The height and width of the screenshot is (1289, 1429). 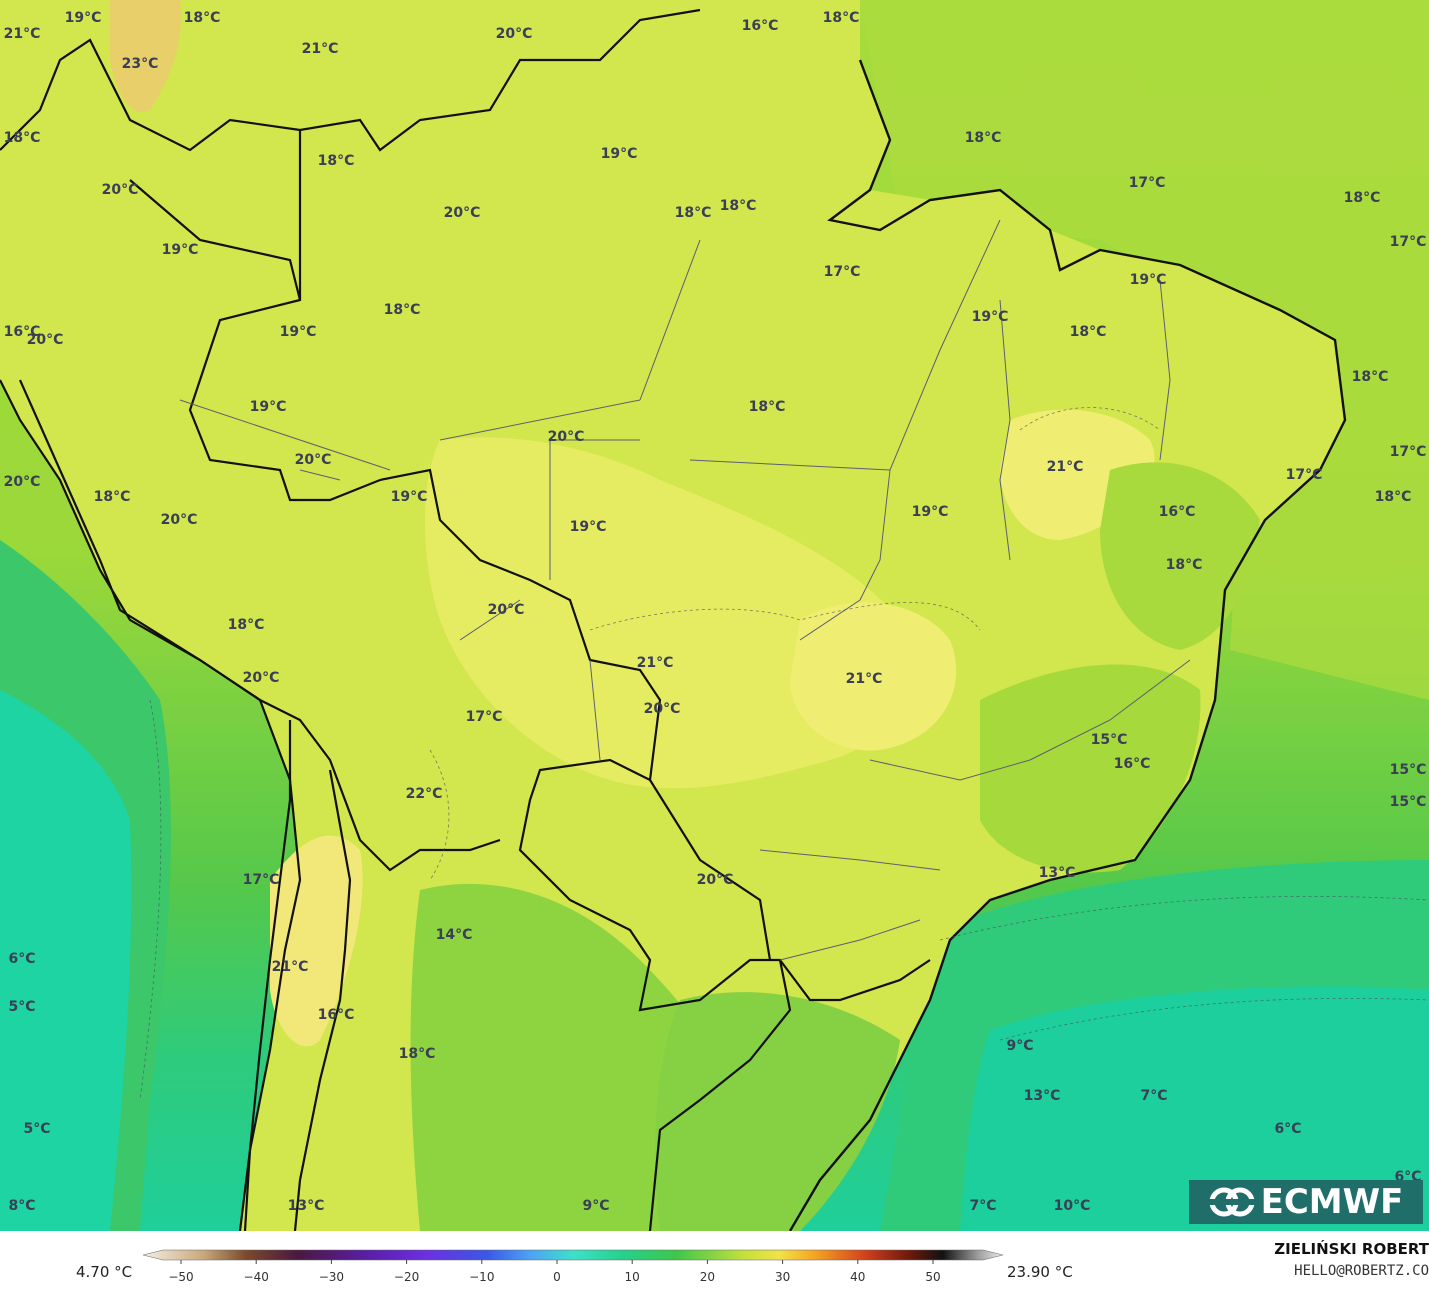 What do you see at coordinates (1332, 1202) in the screenshot?
I see `logo-text: ECMWF` at bounding box center [1332, 1202].